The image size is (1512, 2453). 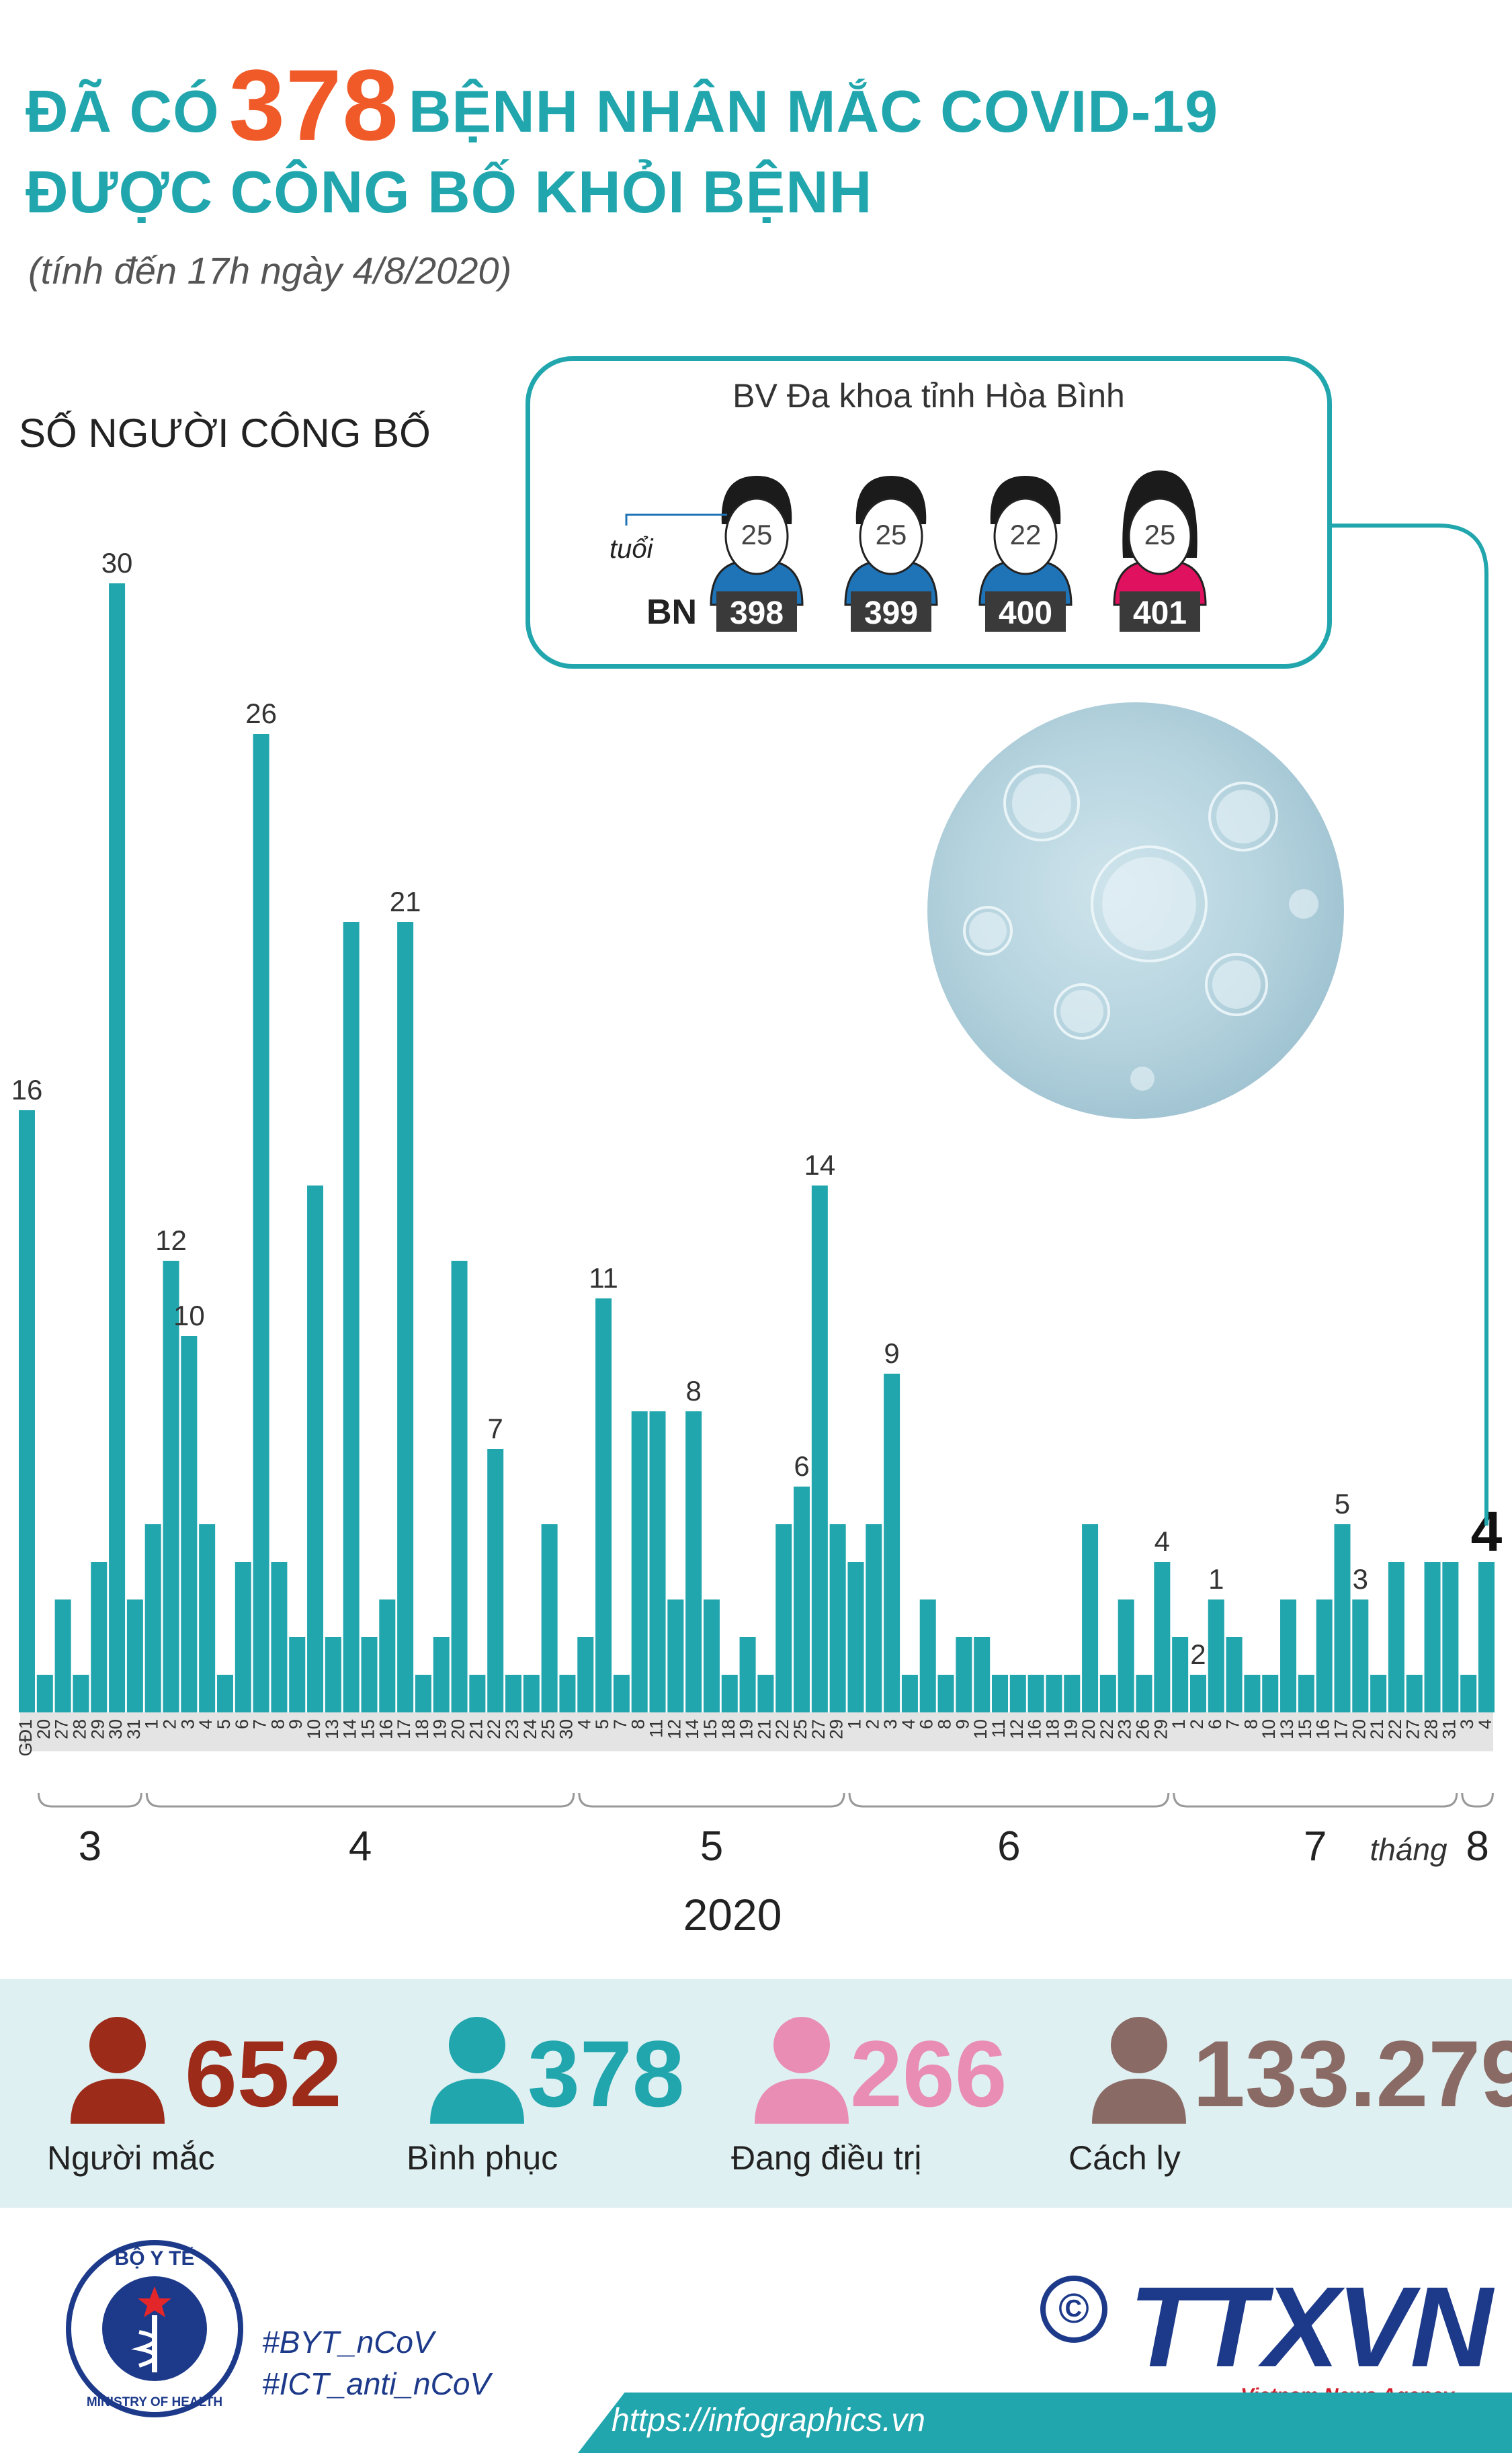 I want to click on website-url: https://infographics.vn, so click(x=769, y=2420).